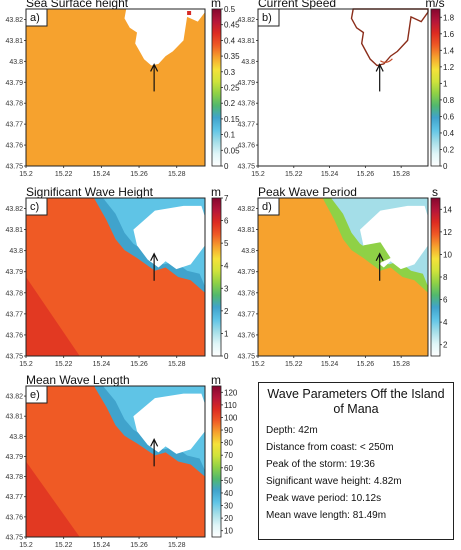 The height and width of the screenshot is (550, 461). Describe the element at coordinates (230, 103) in the screenshot. I see `cb-tick-0-4: 0.2` at that location.